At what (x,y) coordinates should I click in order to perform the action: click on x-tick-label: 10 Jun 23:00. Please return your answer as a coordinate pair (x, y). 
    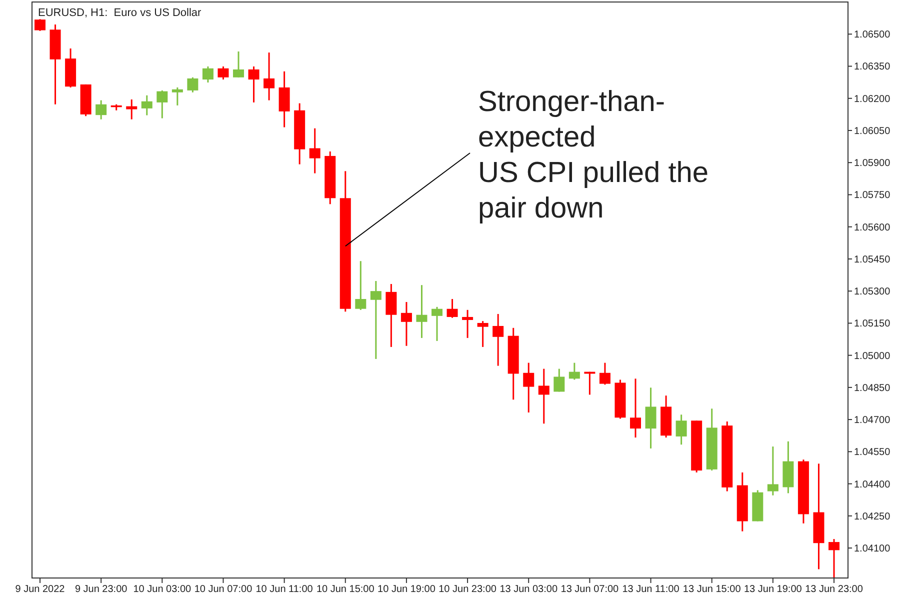
    Looking at the image, I should click on (467, 589).